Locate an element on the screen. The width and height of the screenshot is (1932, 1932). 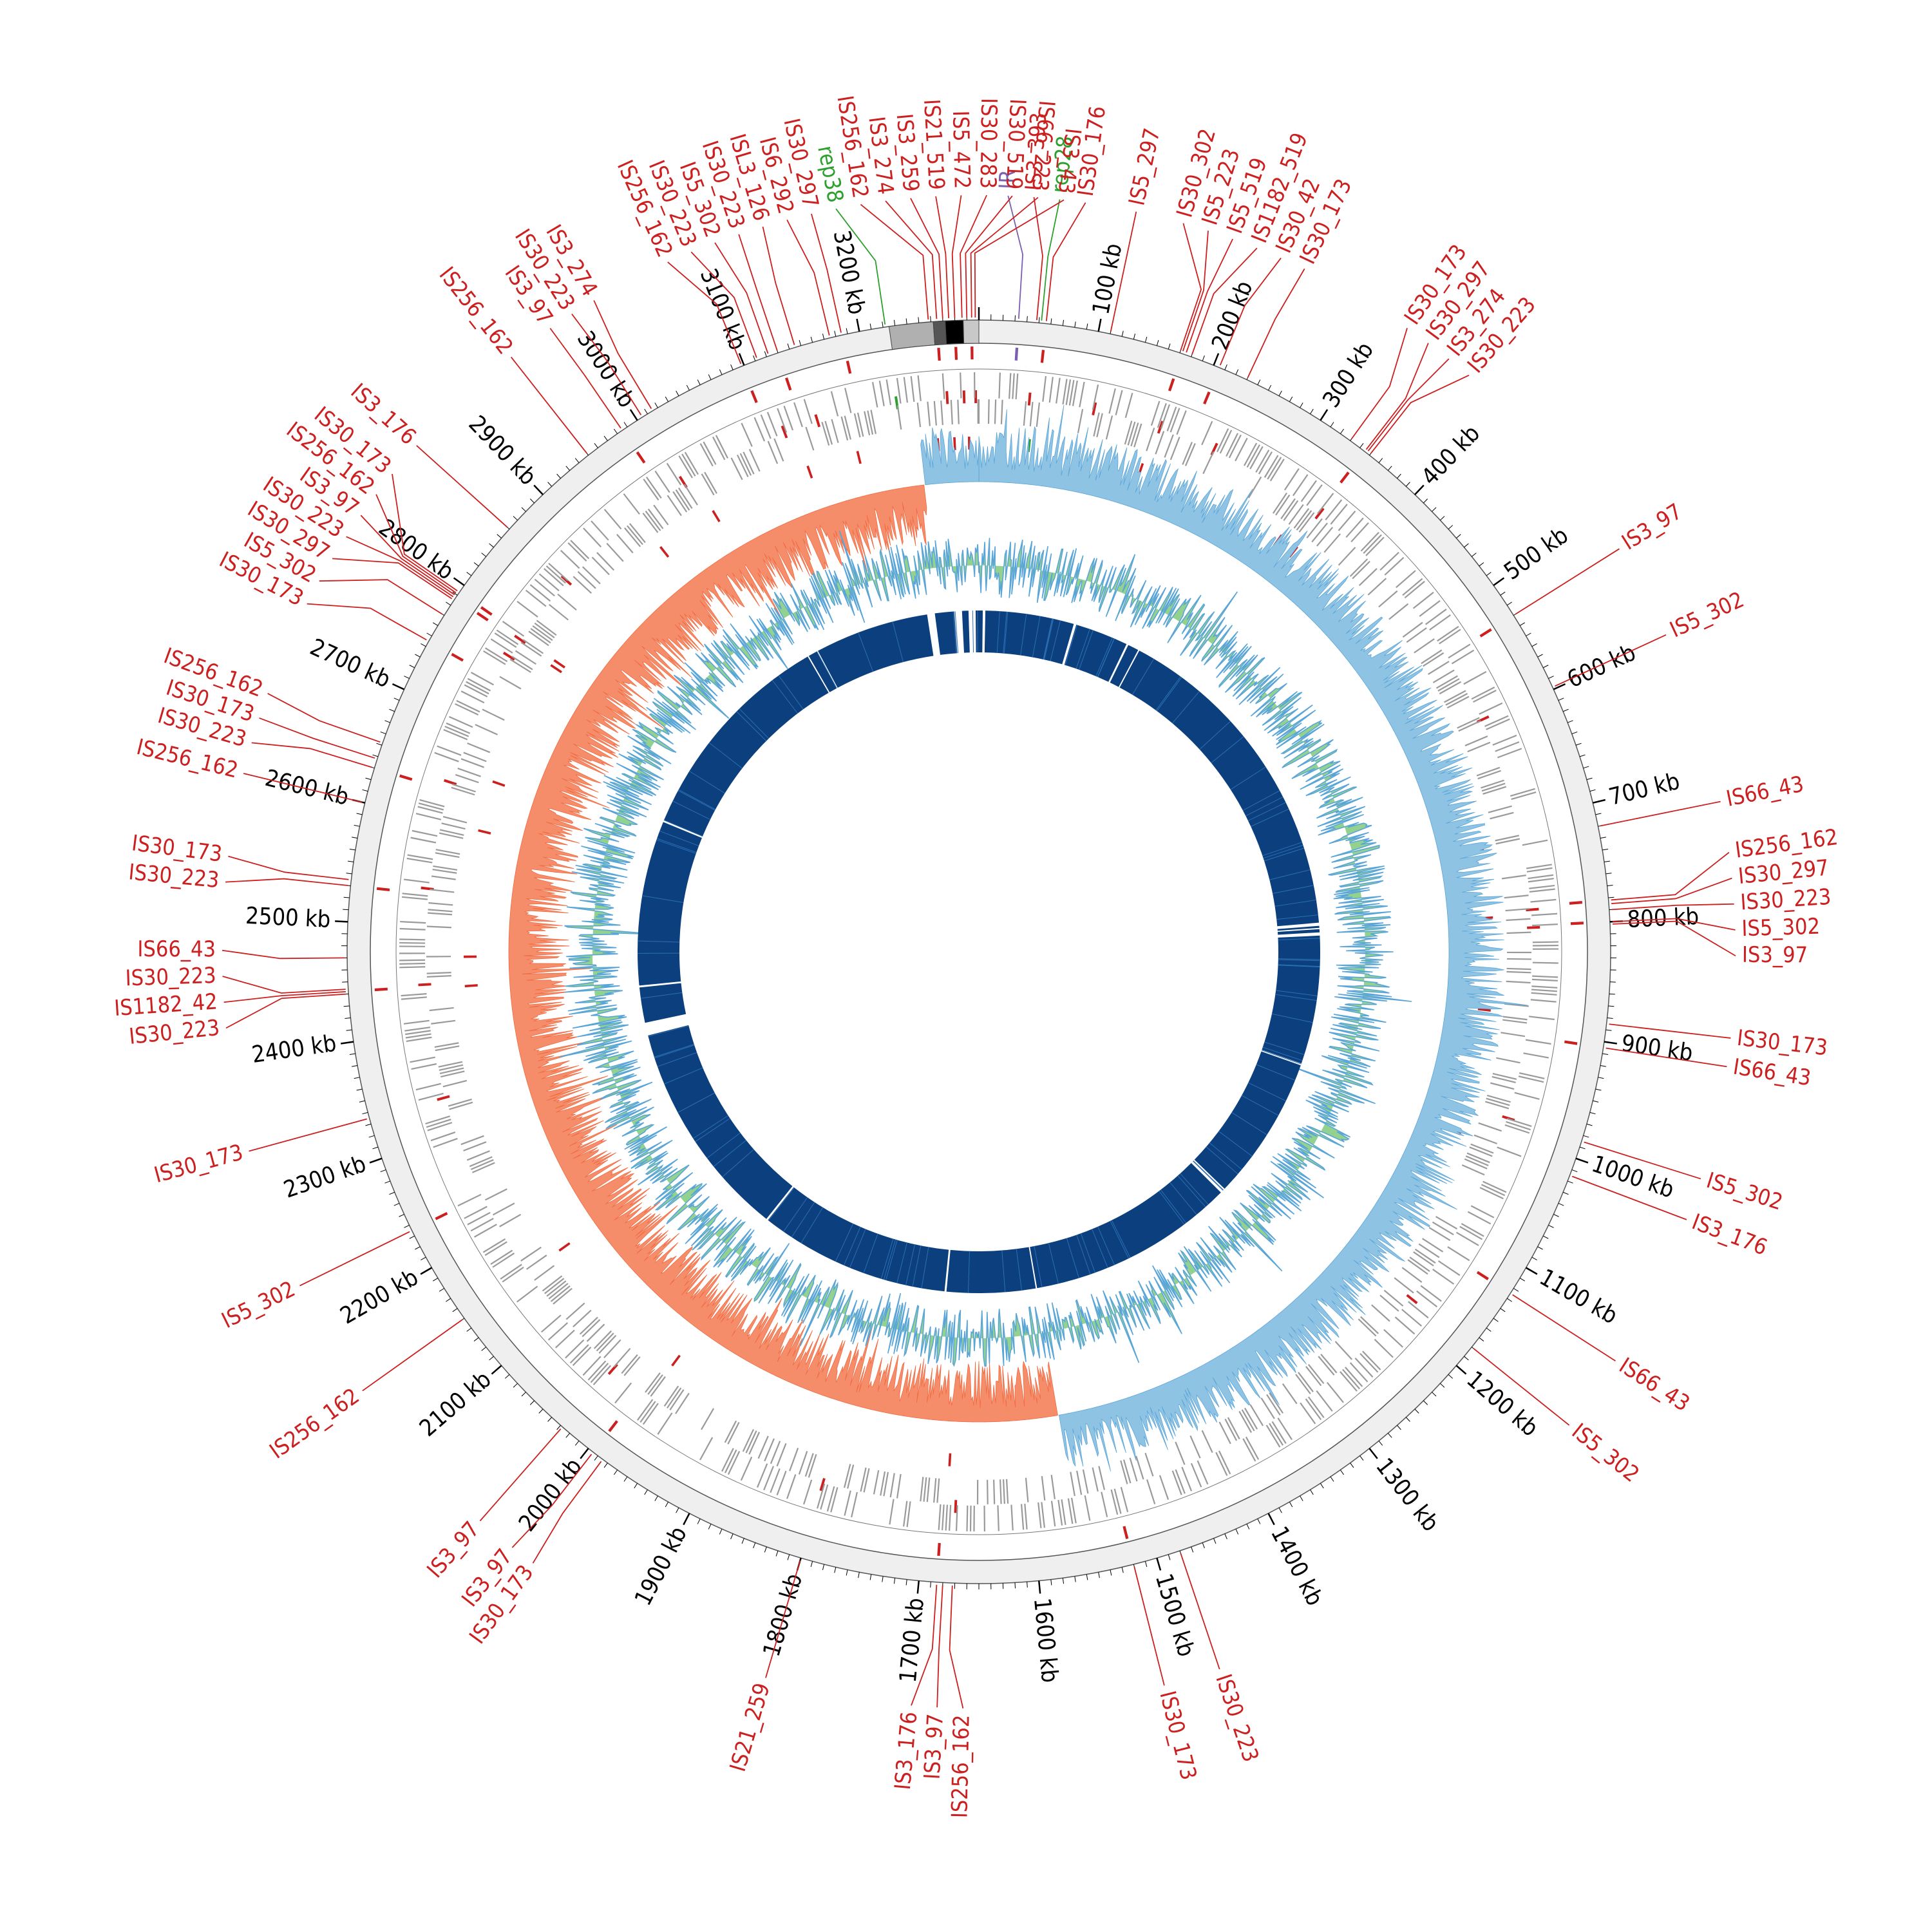
feature-label: IS30_223 is located at coordinates (170, 977).